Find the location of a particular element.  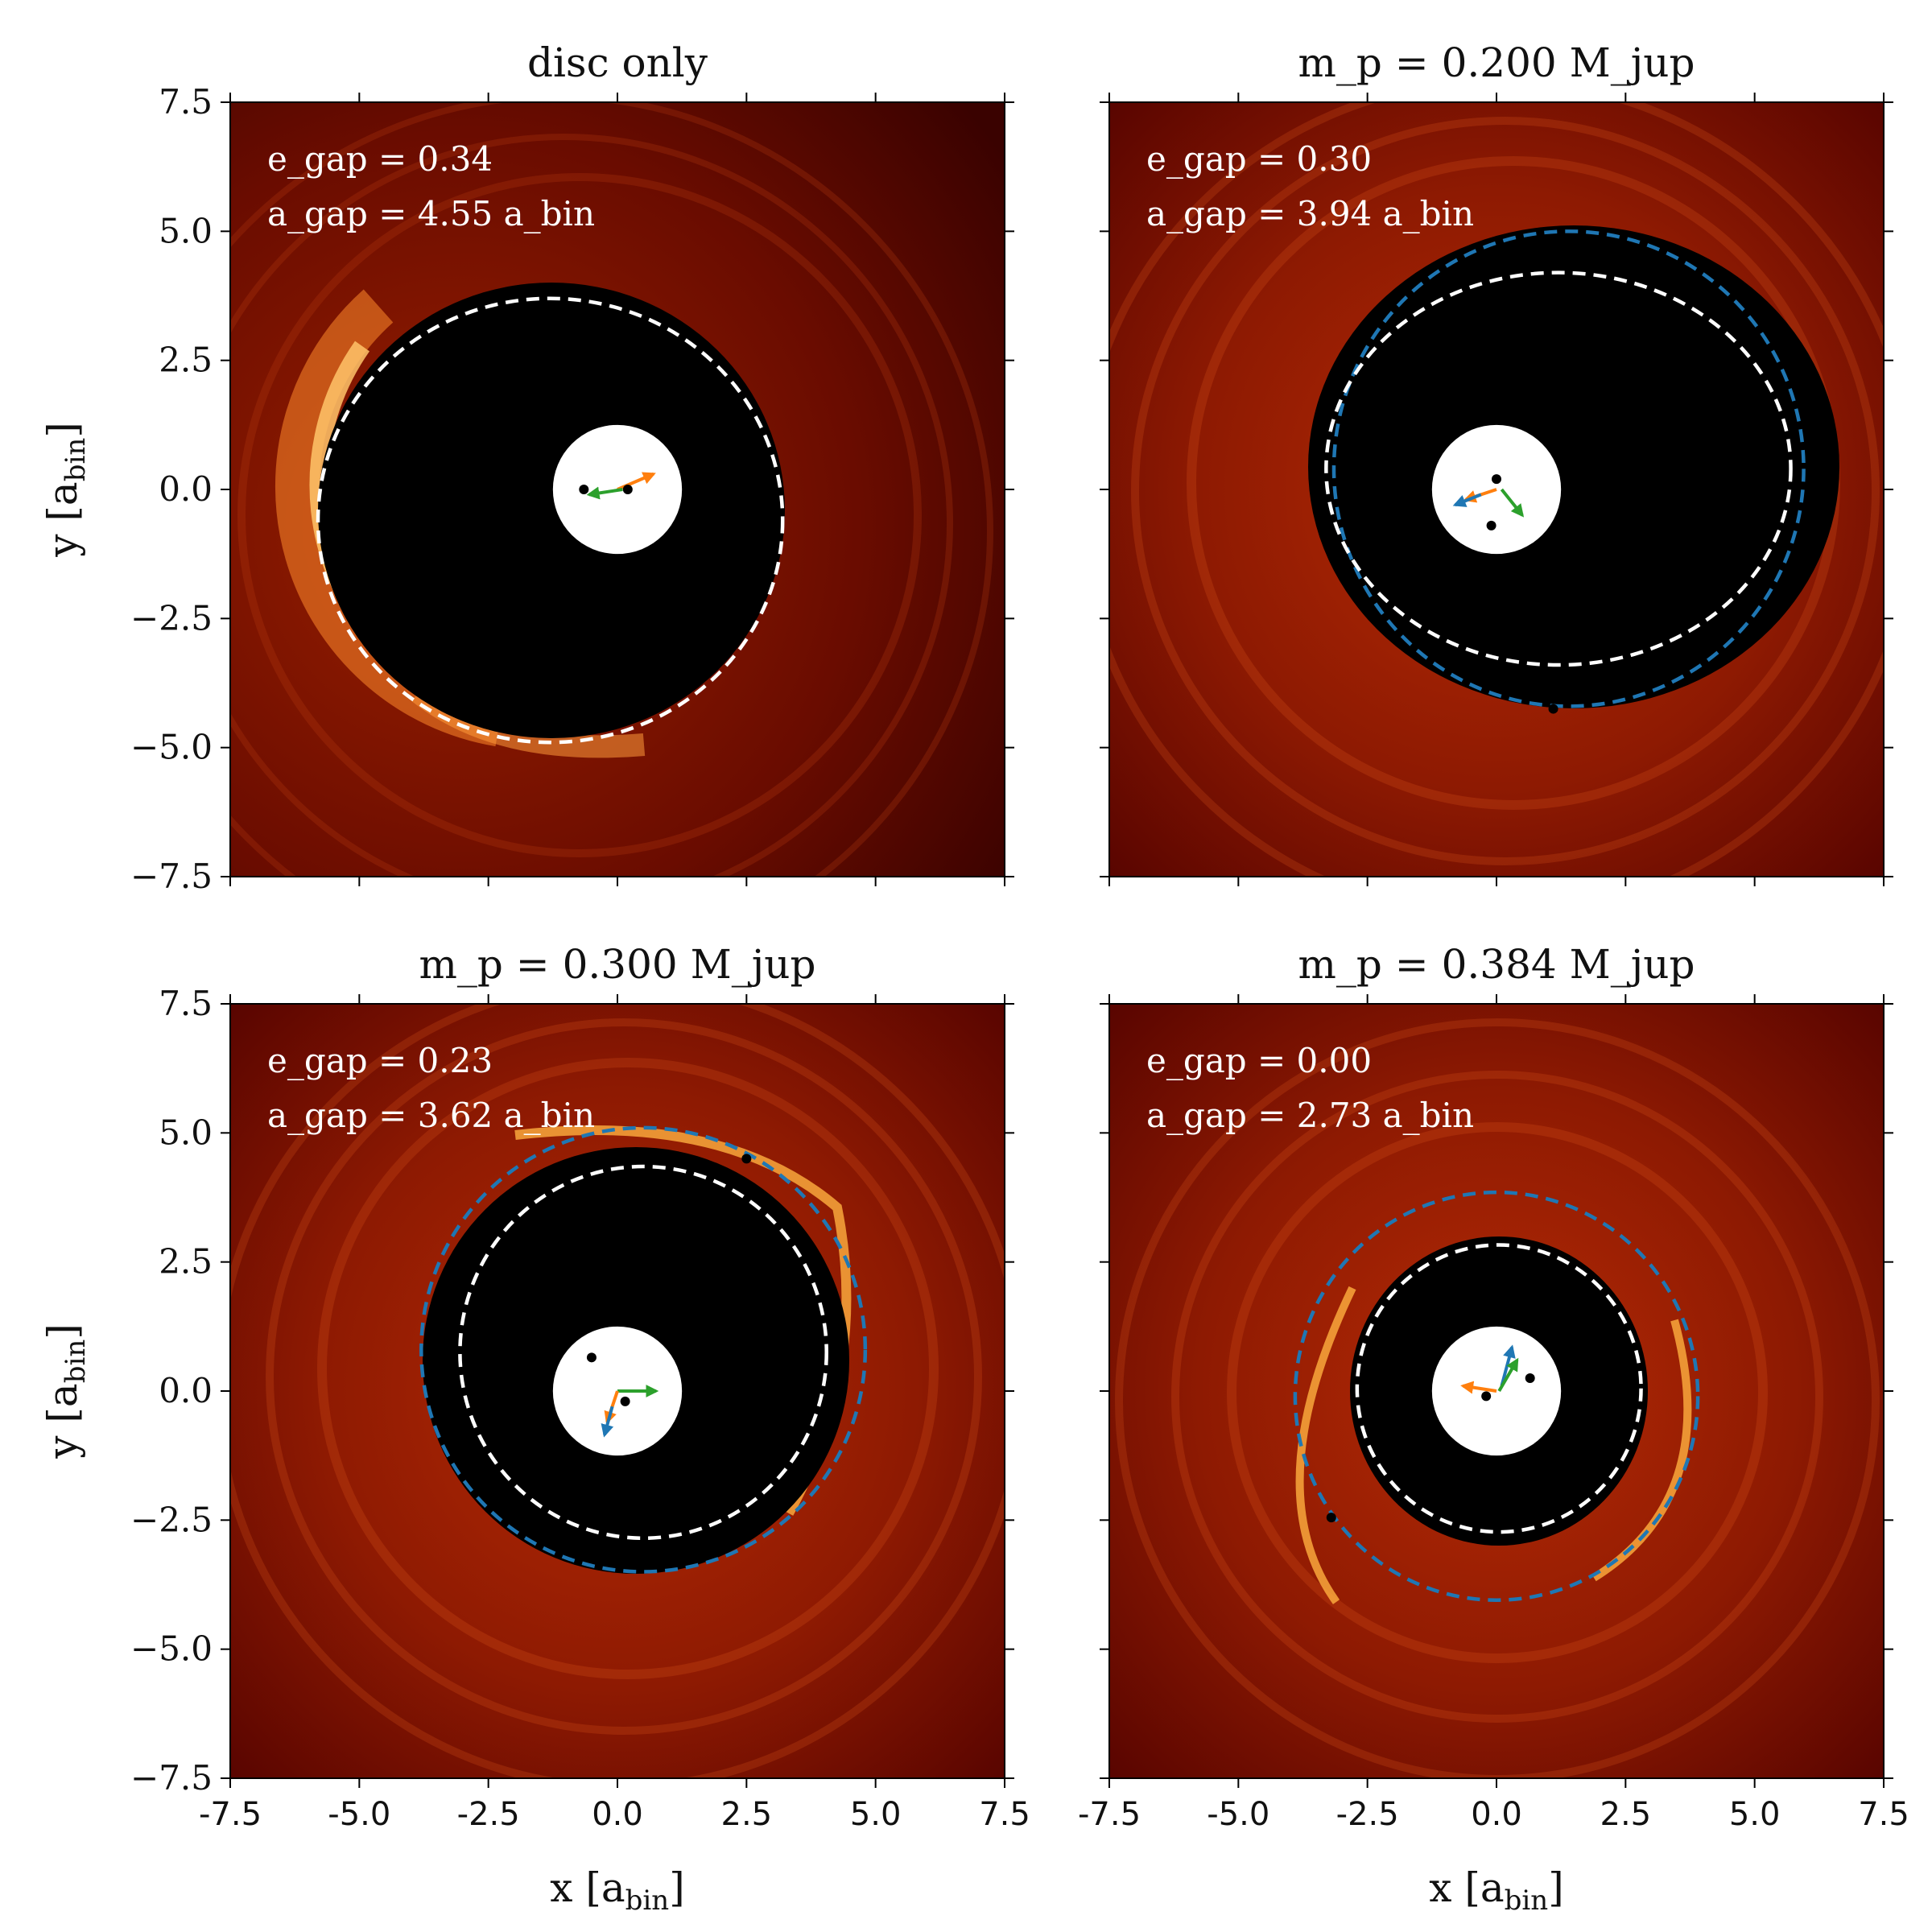

annotation-a-gap: a_gap = 3.62 a_bin is located at coordinates (431, 1115).